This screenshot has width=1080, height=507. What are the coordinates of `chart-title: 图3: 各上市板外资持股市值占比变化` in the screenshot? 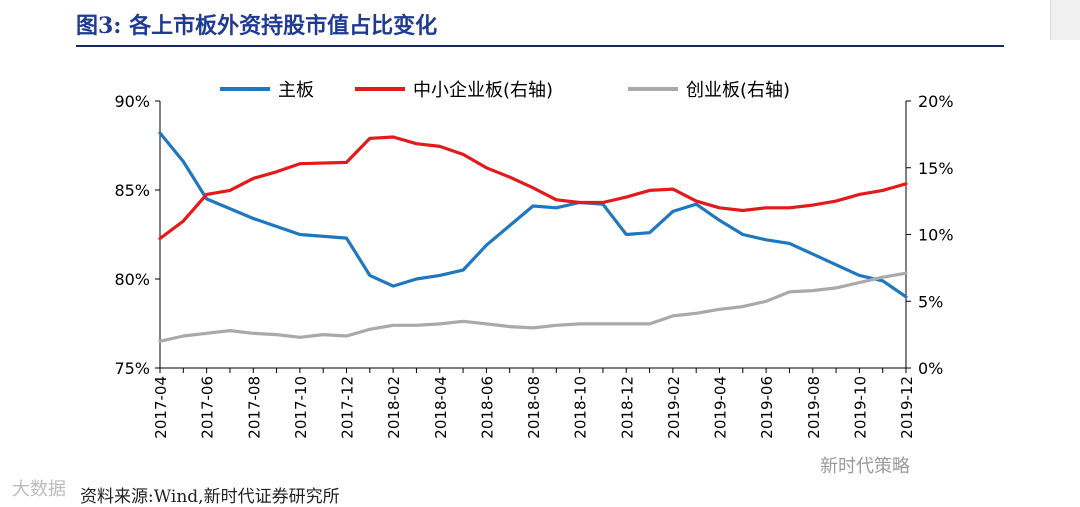 It's located at (257, 26).